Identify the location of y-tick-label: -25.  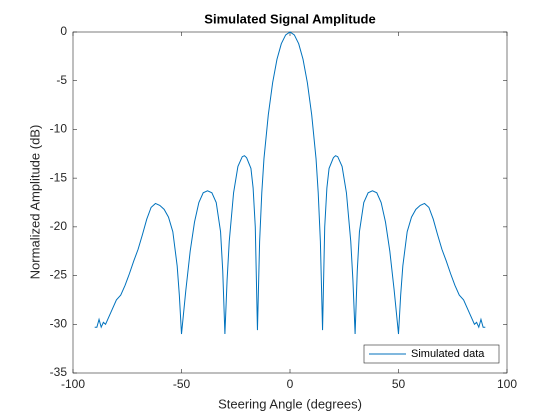
(59, 275).